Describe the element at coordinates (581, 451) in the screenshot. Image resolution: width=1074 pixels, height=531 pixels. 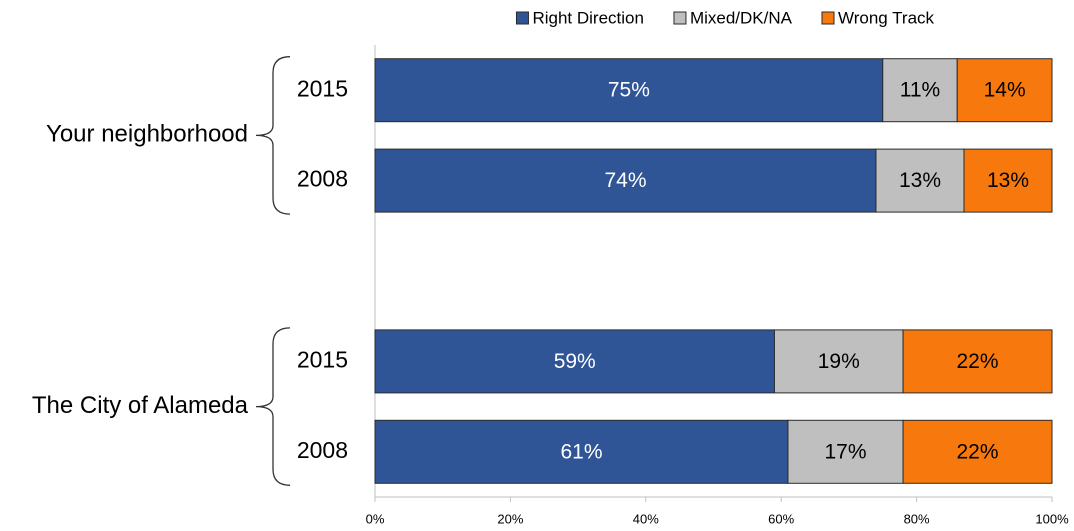
I see `data-label: 61%` at that location.